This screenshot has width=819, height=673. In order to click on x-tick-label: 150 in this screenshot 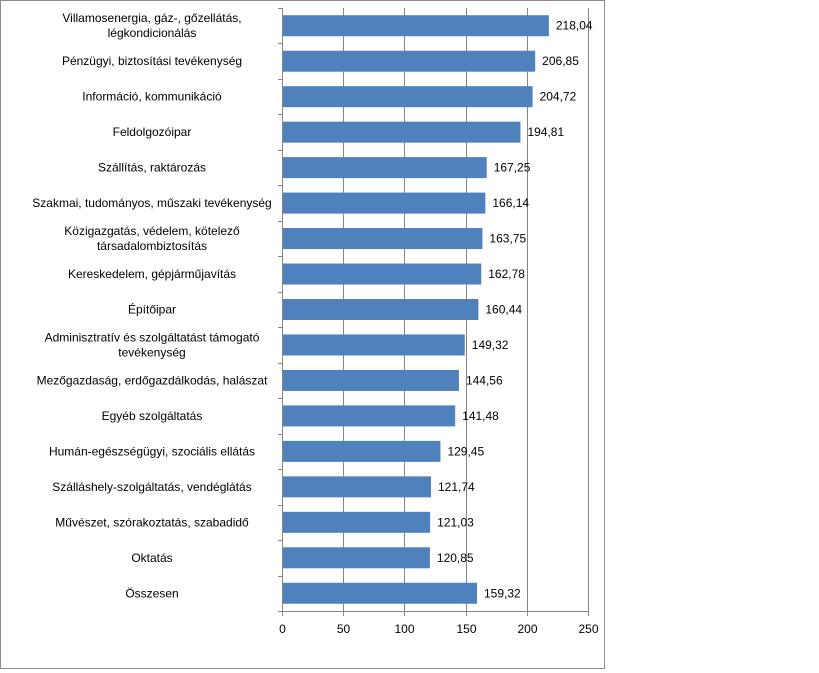, I will do `click(466, 629)`.